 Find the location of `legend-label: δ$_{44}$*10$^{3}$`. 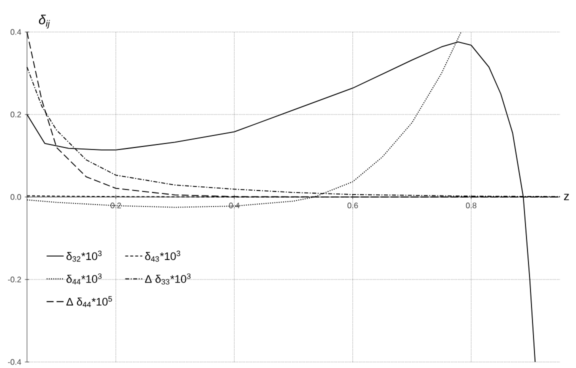

legend-label: δ$_{44}$*10$^{3}$ is located at coordinates (84, 278).